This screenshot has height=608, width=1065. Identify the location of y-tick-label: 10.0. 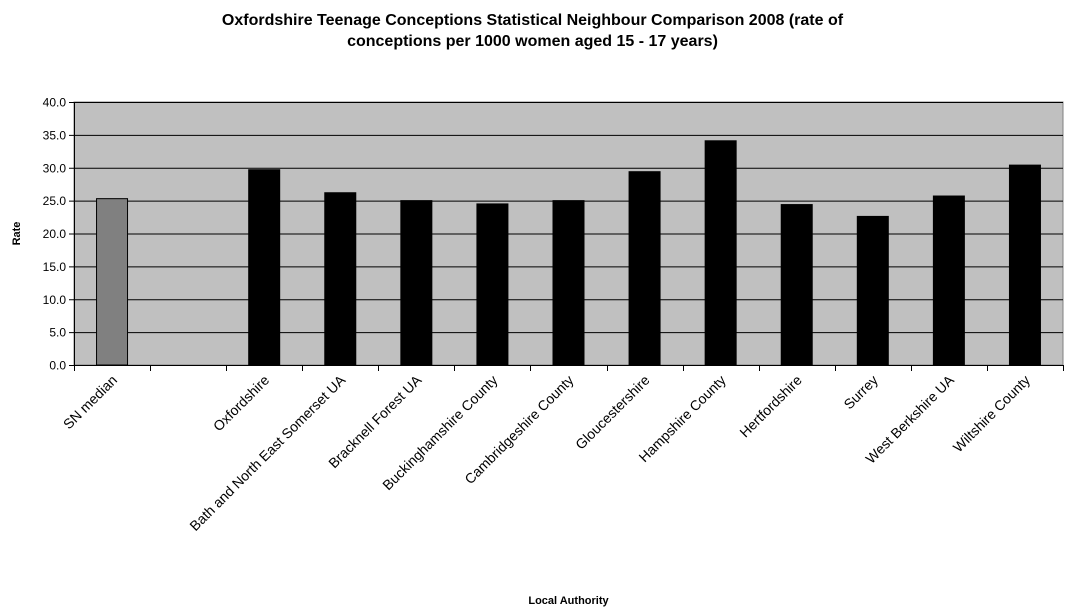
(55, 300).